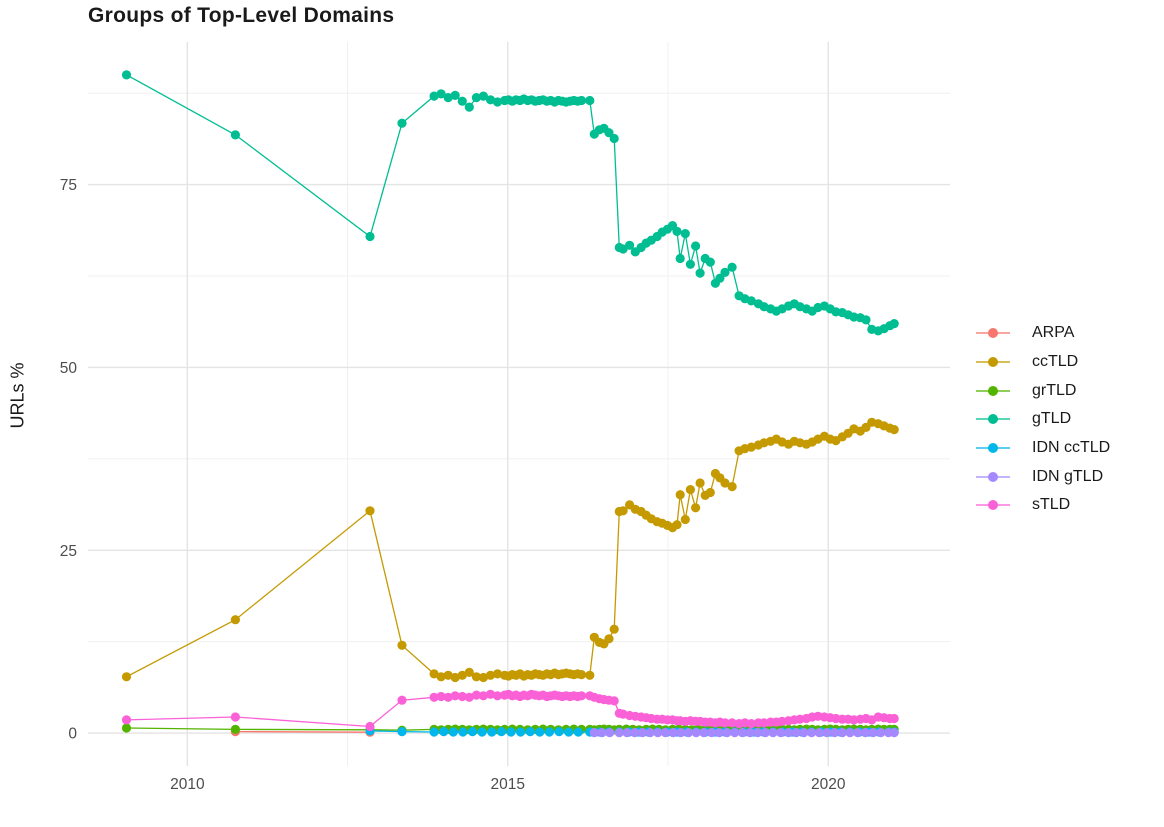 The width and height of the screenshot is (1164, 827). What do you see at coordinates (69, 368) in the screenshot?
I see `y-tick-label: 50` at bounding box center [69, 368].